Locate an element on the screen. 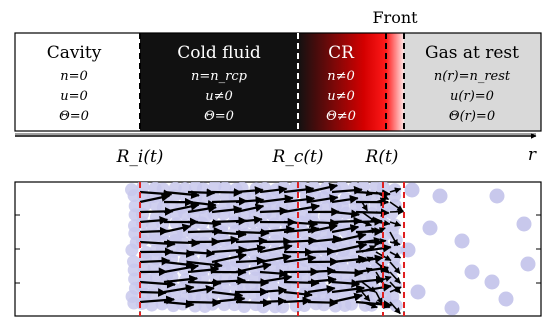 This screenshot has height=320, width=545. cold-line-1: n=n_rcp is located at coordinates (219, 76).